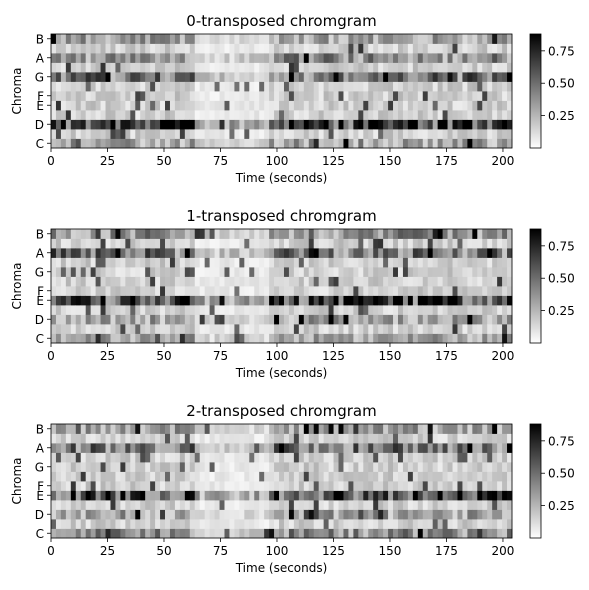  What do you see at coordinates (220, 161) in the screenshot?
I see `x-tick-label: 75` at bounding box center [220, 161].